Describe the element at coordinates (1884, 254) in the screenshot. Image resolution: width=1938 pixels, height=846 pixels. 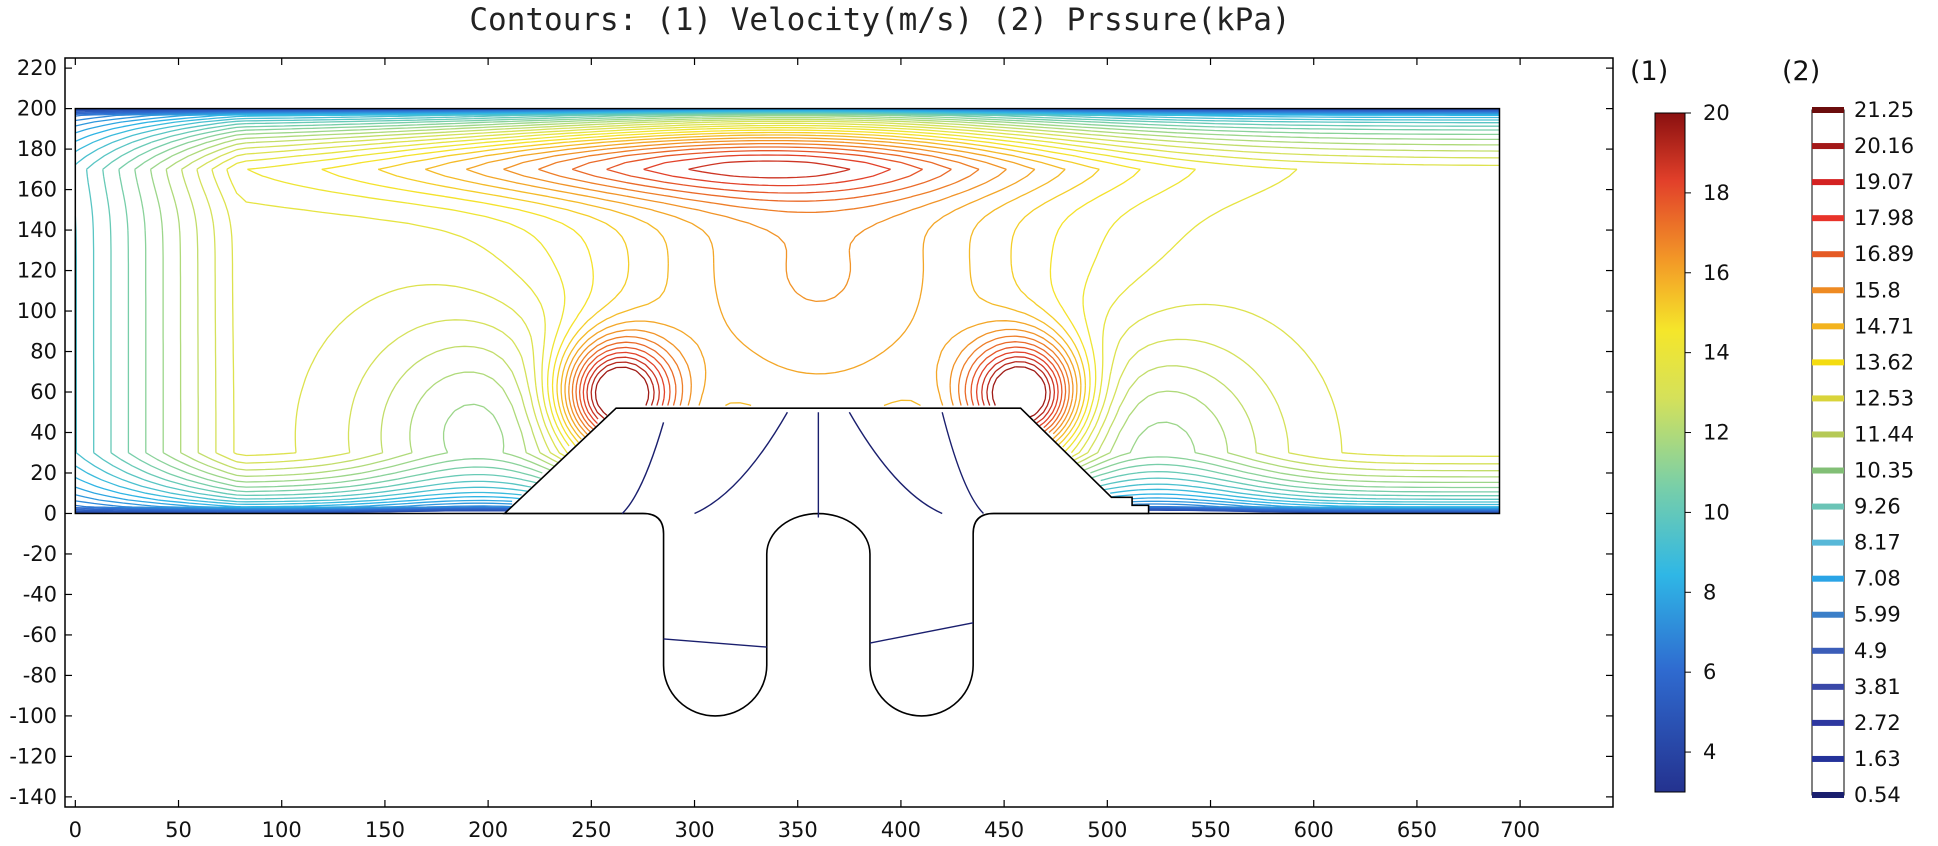
I see `colorbar-pressure-tick-label: 16.89` at that location.